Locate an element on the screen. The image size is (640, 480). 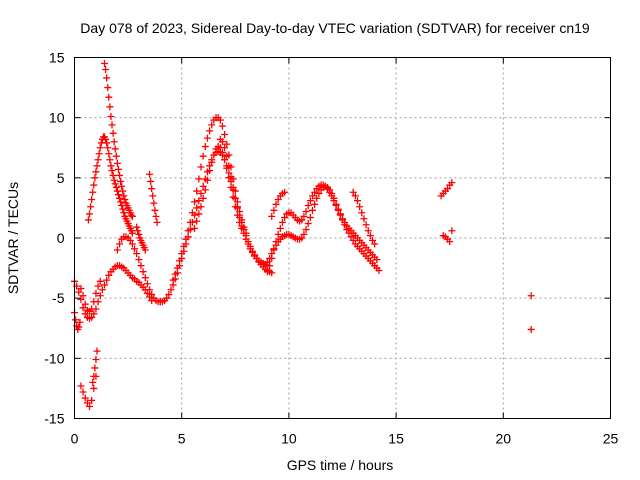
series-track-b is located at coordinates (88, 391).